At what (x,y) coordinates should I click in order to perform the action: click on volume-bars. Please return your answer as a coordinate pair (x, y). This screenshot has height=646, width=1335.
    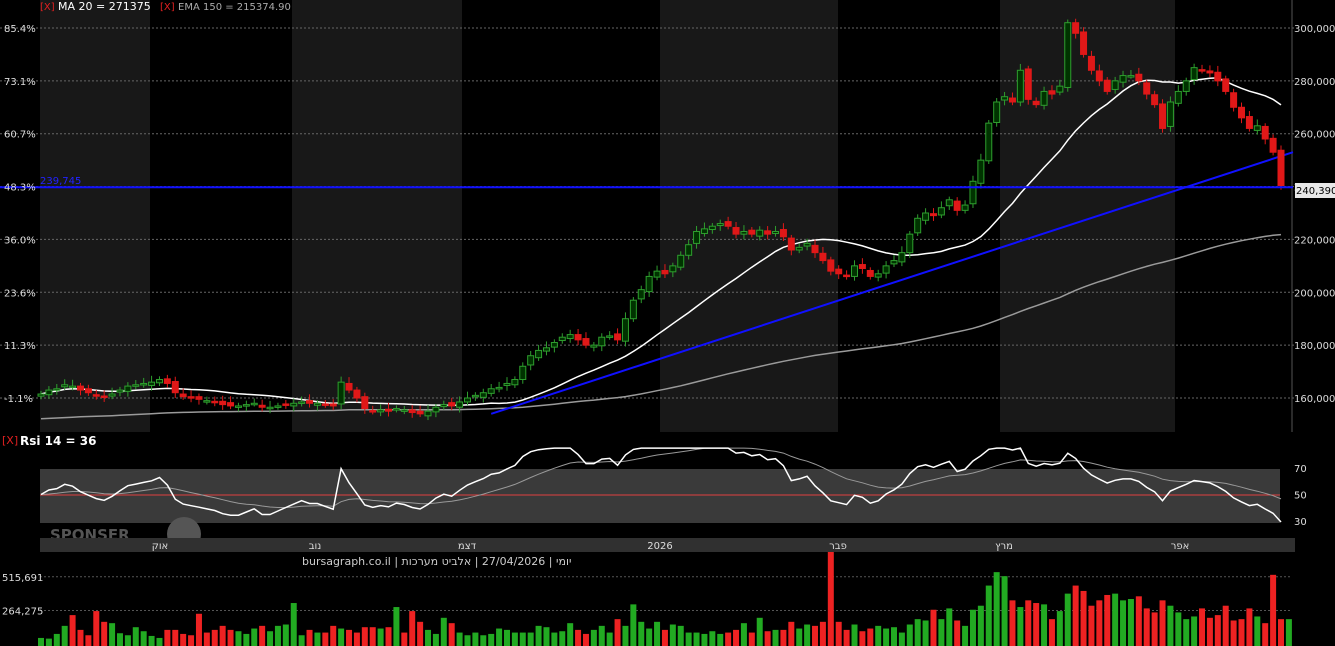
    Looking at the image, I should click on (665, 599).